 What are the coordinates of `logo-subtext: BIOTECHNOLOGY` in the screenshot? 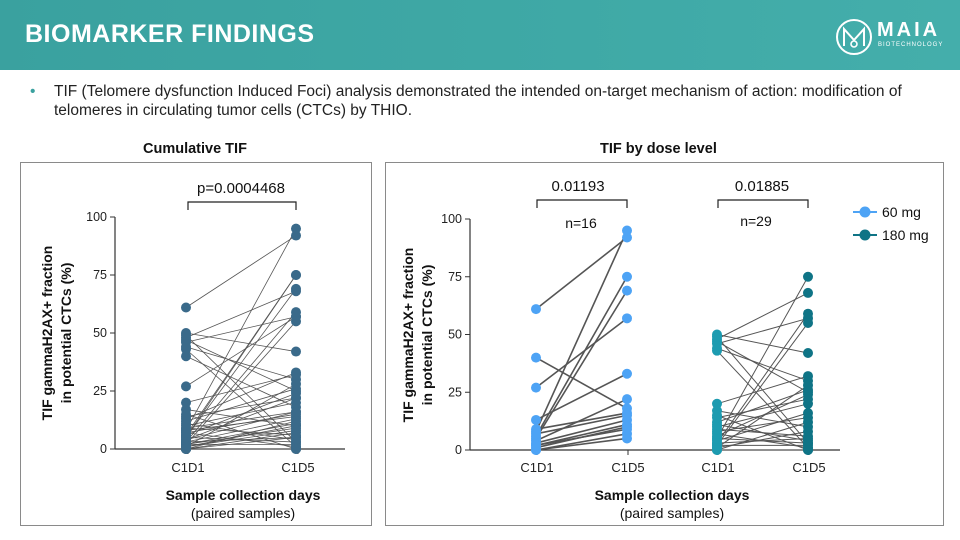 It's located at (911, 45).